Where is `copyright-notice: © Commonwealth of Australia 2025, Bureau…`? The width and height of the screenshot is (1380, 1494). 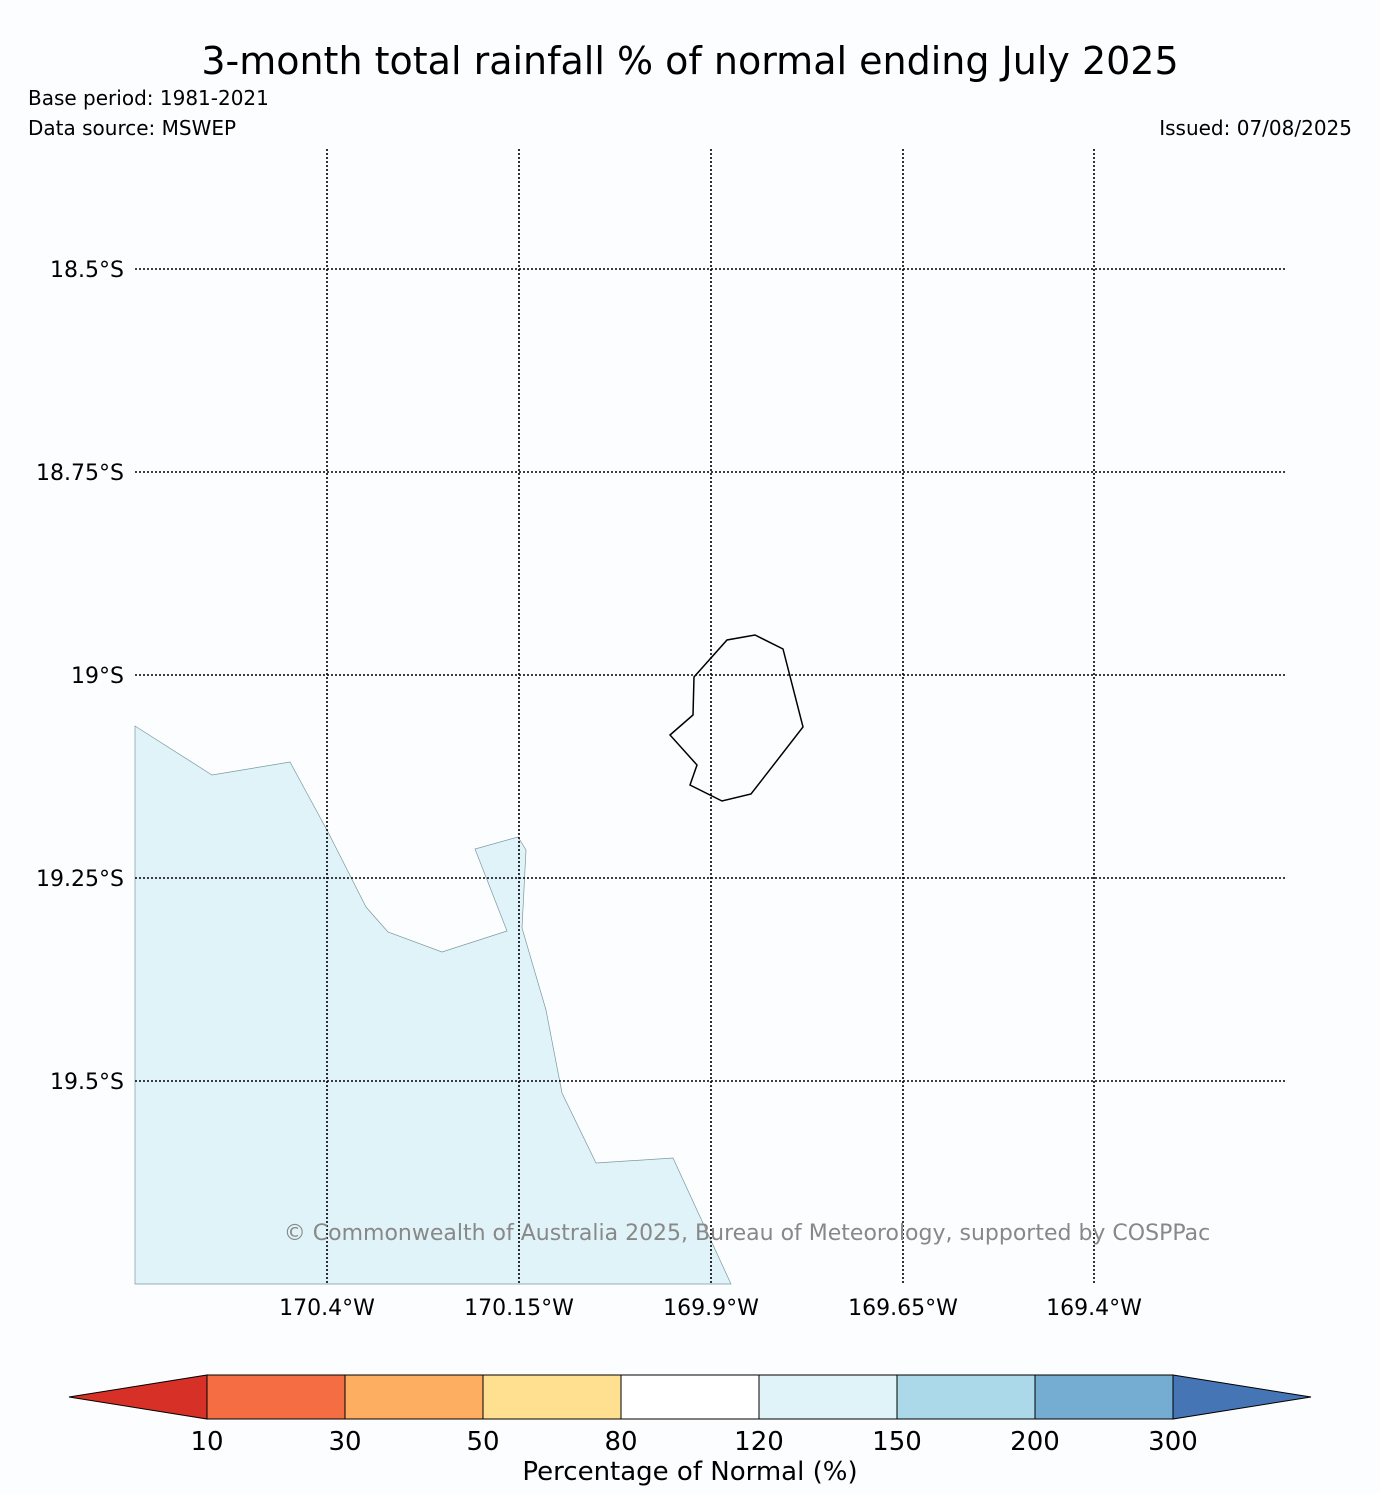
copyright-notice: © Commonwealth of Australia 2025, Bureau… is located at coordinates (747, 1233).